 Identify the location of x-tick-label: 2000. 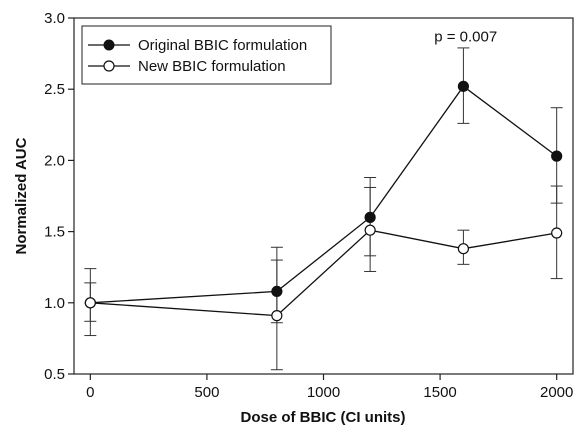
(556, 392).